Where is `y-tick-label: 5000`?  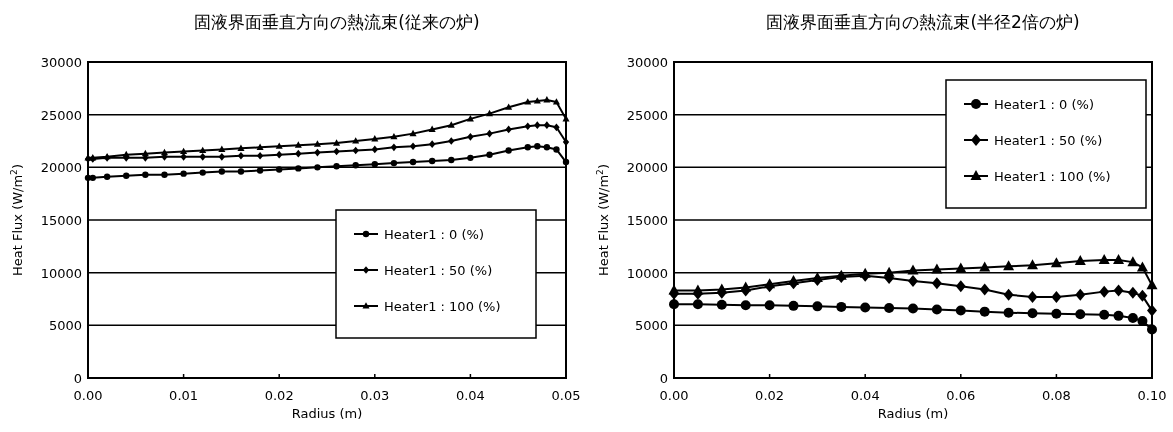
y-tick-label: 5000 is located at coordinates (65, 326).